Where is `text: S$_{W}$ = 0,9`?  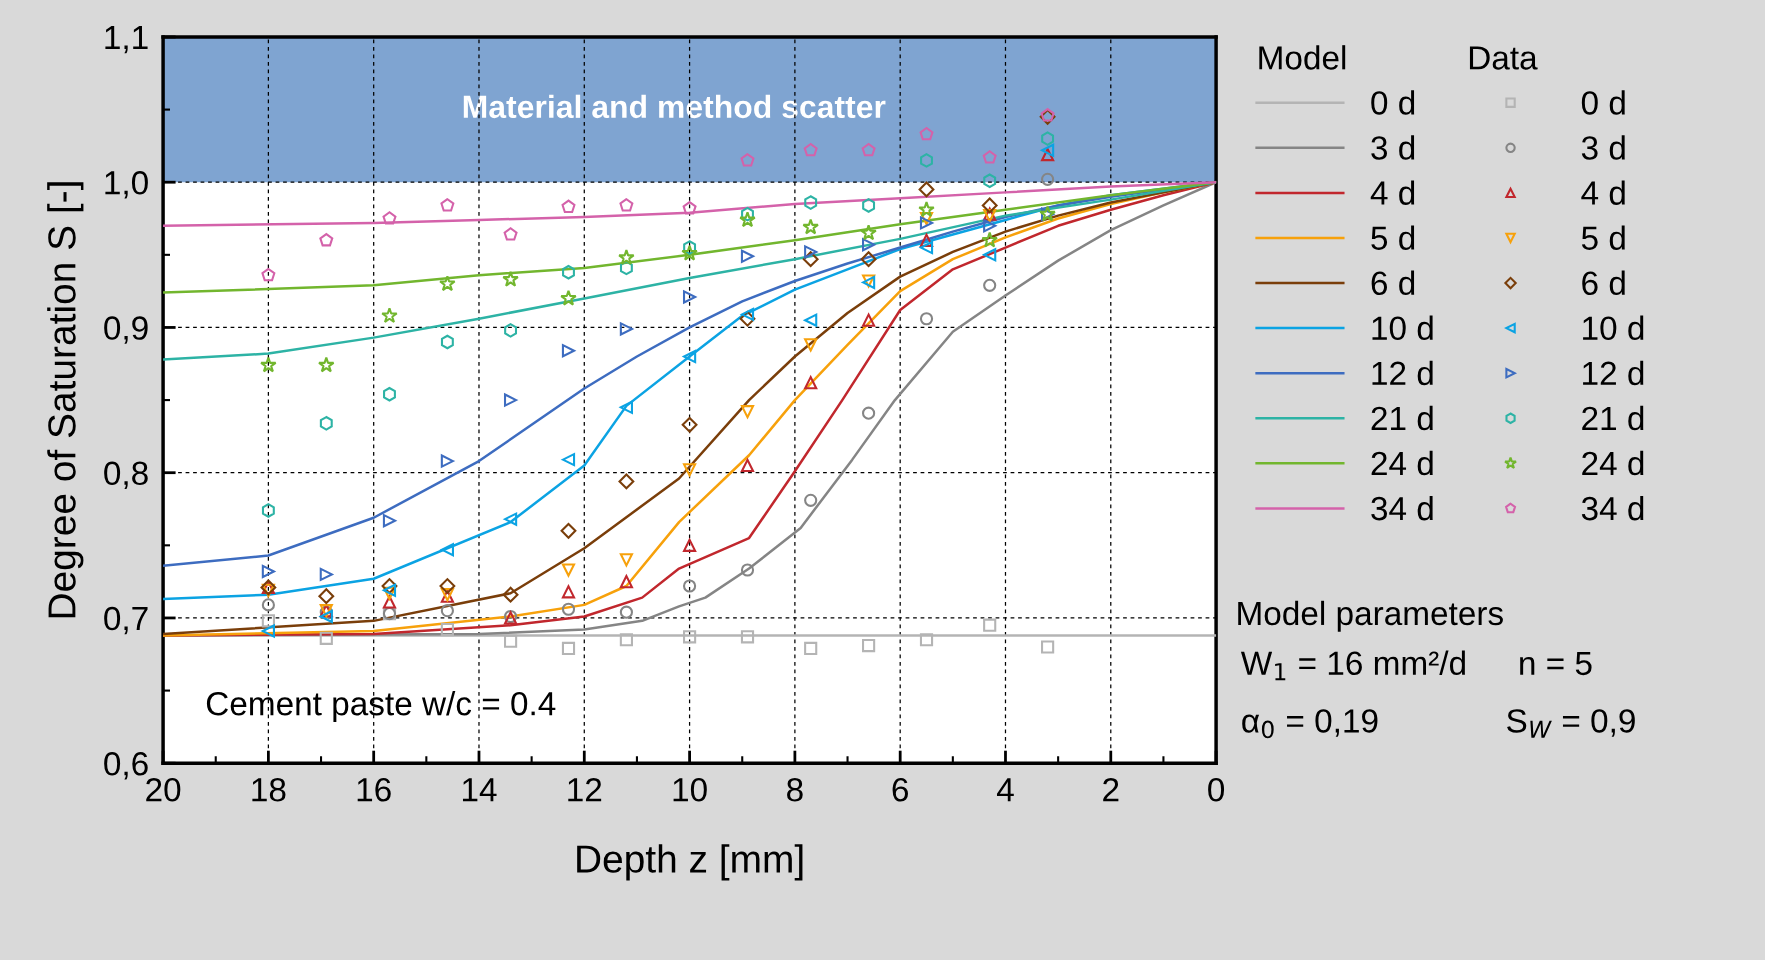 text: S$_{W}$ = 0,9 is located at coordinates (1571, 723).